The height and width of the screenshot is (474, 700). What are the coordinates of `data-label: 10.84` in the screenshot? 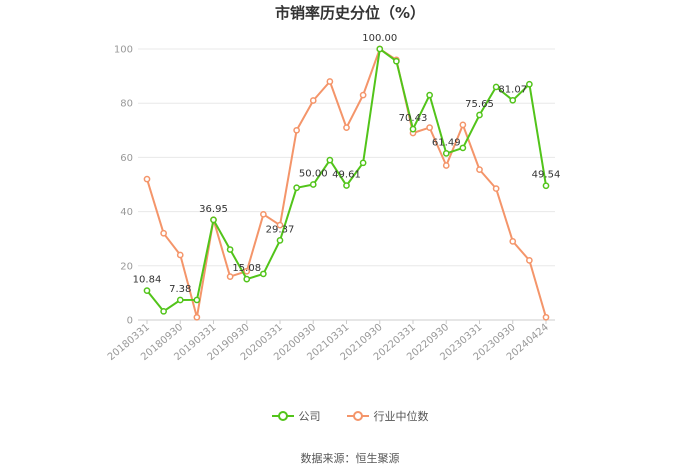 It's located at (147, 280).